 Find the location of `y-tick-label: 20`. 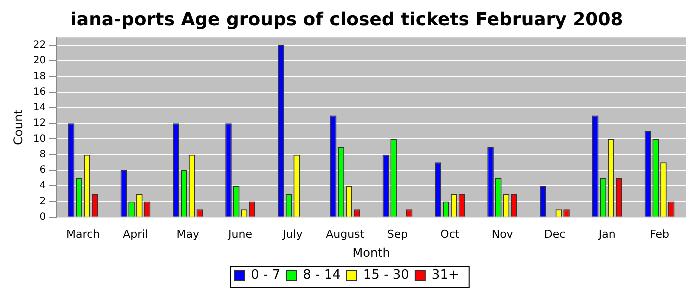

y-tick-label: 20 is located at coordinates (39, 61).